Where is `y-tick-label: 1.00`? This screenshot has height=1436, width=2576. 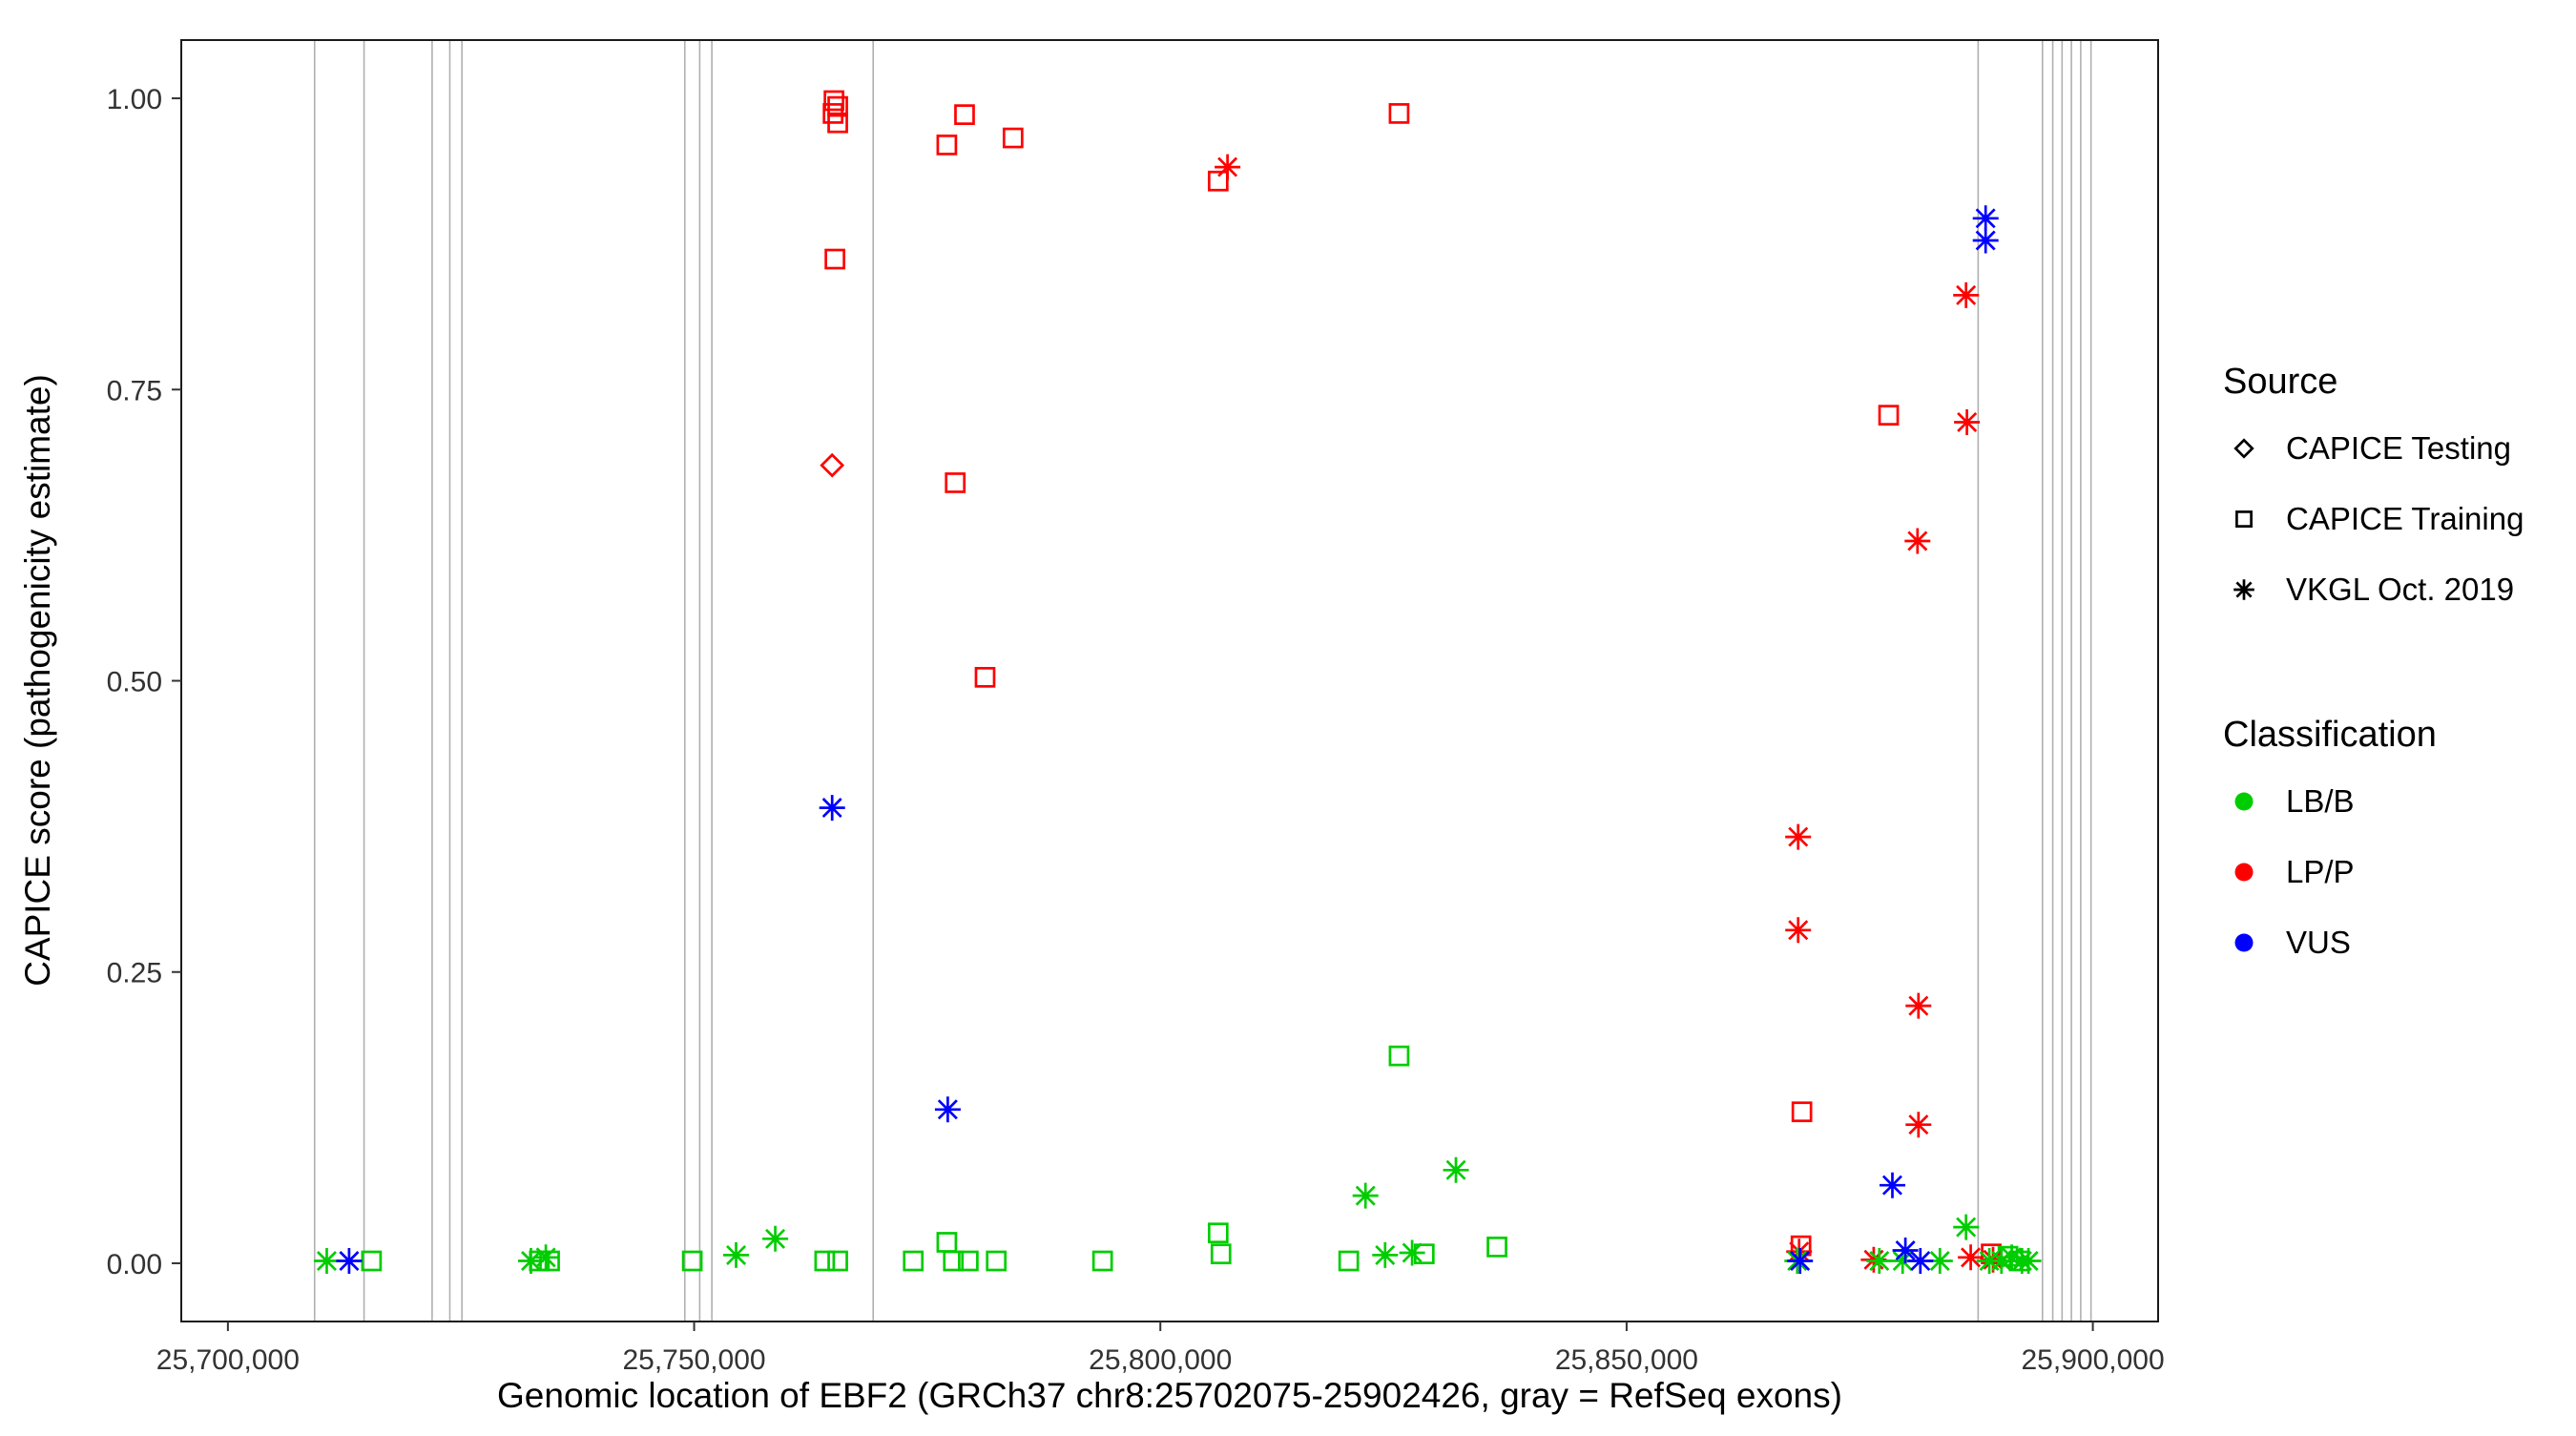
y-tick-label: 1.00 is located at coordinates (134, 99).